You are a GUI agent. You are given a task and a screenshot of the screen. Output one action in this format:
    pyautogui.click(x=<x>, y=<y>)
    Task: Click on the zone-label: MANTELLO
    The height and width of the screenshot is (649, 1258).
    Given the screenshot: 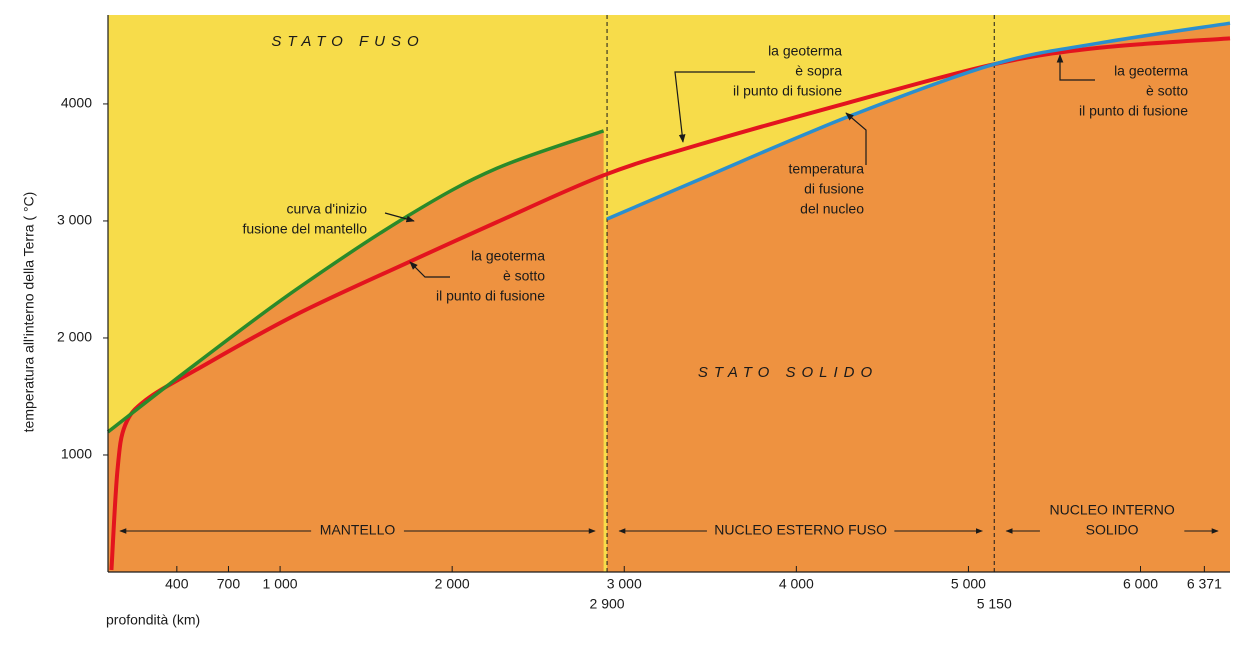 What is the action you would take?
    pyautogui.click(x=358, y=530)
    